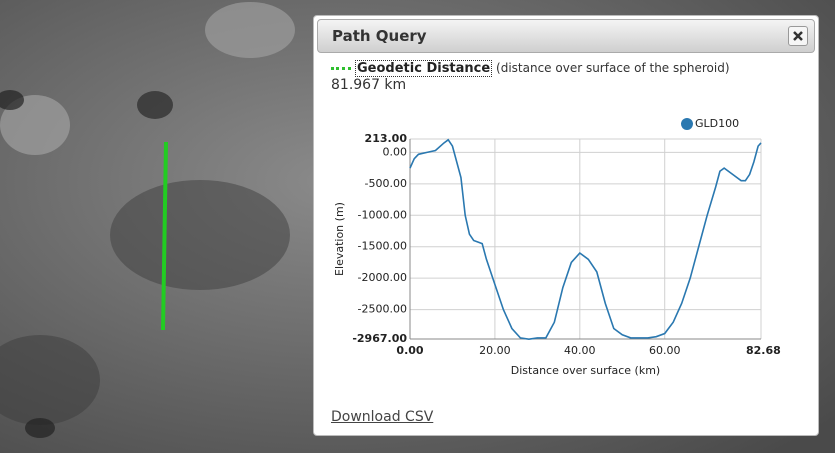 This screenshot has height=453, width=835. I want to click on line-swatch, so click(341, 68).